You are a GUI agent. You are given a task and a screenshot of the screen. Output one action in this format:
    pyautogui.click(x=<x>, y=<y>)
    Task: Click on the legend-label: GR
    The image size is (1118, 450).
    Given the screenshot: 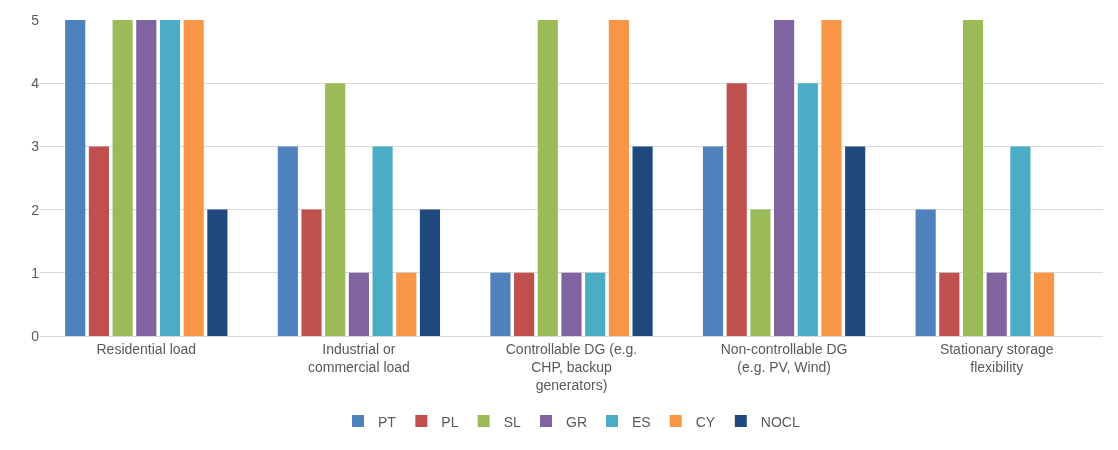 What is the action you would take?
    pyautogui.click(x=577, y=421)
    